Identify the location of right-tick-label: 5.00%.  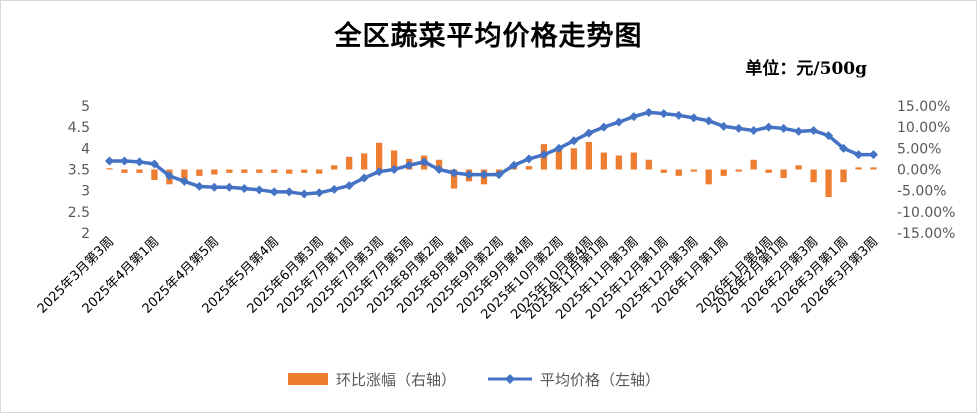
(919, 149).